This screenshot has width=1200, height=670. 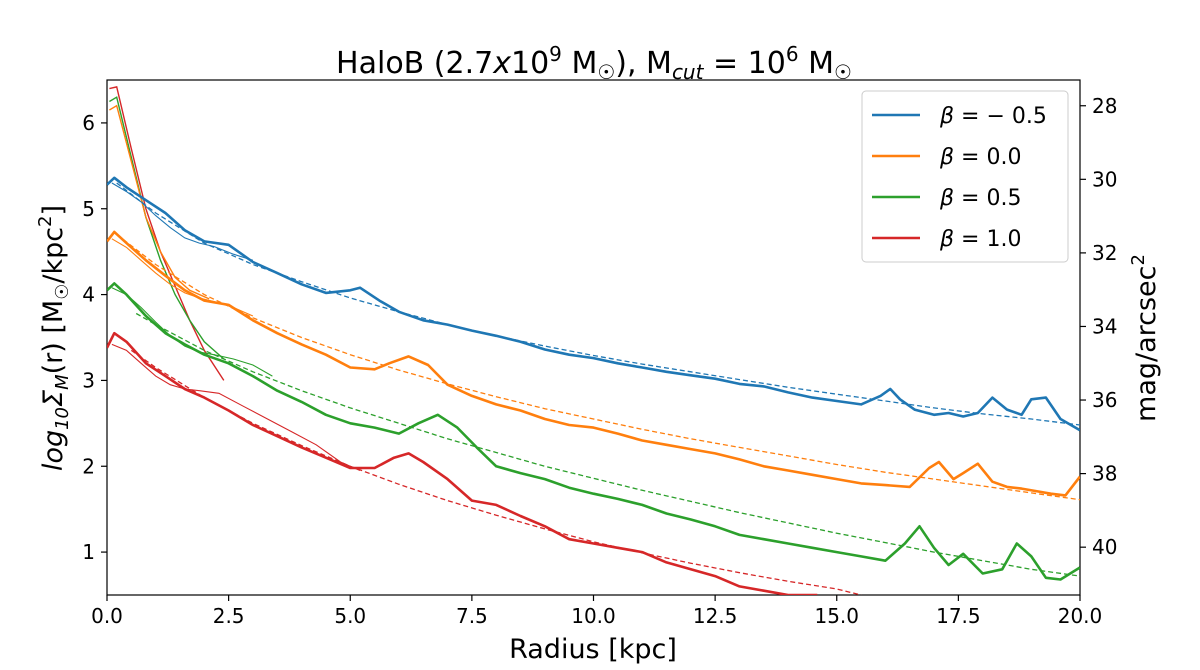 I want to click on y2-axis-ticks: 28 30 32 34 36 38 40, so click(x=1098, y=326).